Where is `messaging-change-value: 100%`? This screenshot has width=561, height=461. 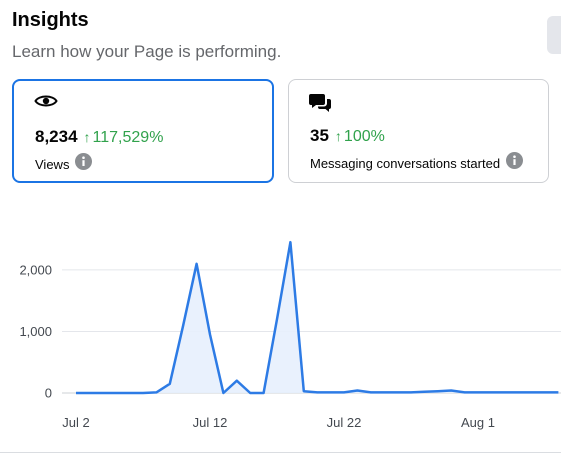
messaging-change-value: 100% is located at coordinates (364, 136).